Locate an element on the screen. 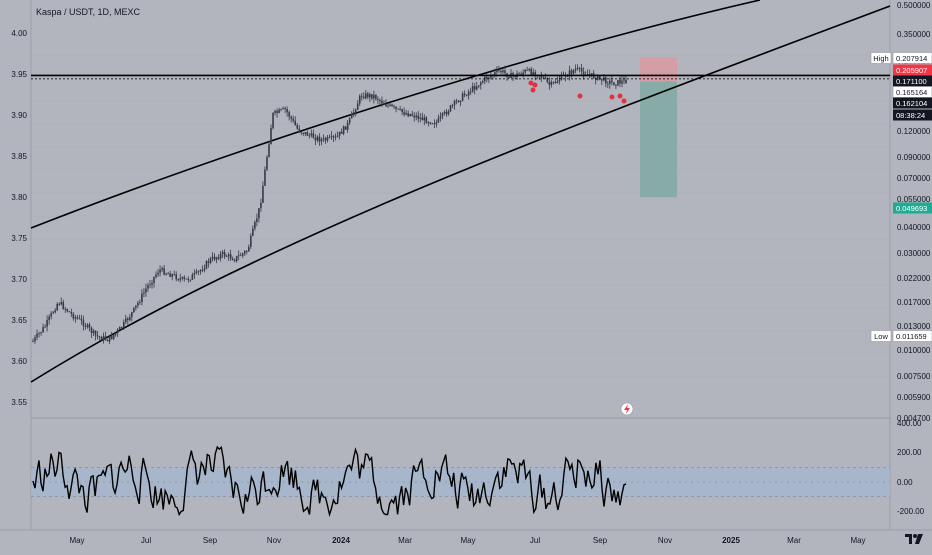 The width and height of the screenshot is (932, 555). symbol-title: Kaspa / USDT, 1D, MEXC is located at coordinates (88, 12).